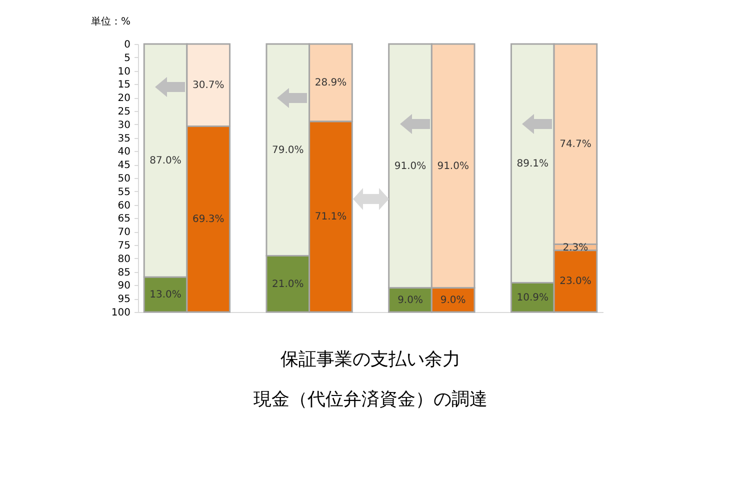 The width and height of the screenshot is (743, 477). Describe the element at coordinates (330, 217) in the screenshot. I see `data-label: 71.1%` at that location.